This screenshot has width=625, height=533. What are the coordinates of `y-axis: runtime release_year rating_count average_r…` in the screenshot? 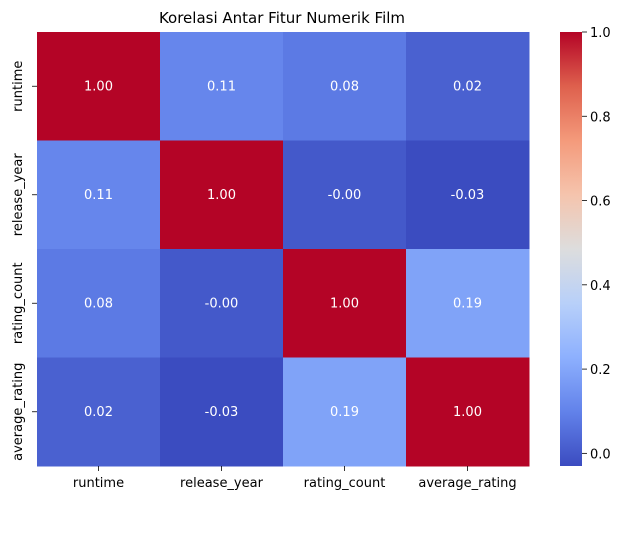 It's located at (24, 261).